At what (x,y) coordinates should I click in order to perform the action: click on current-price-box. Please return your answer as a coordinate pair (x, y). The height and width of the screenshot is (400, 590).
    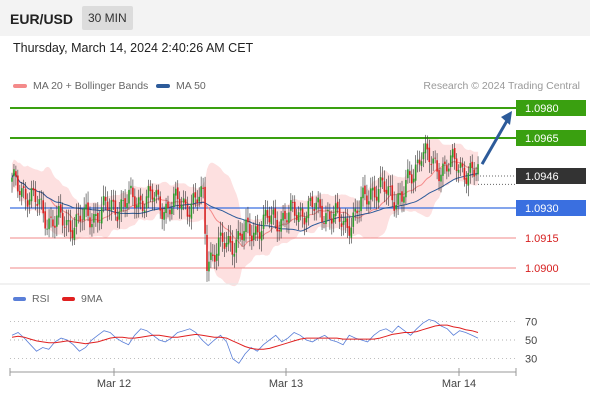
    Looking at the image, I should click on (551, 176).